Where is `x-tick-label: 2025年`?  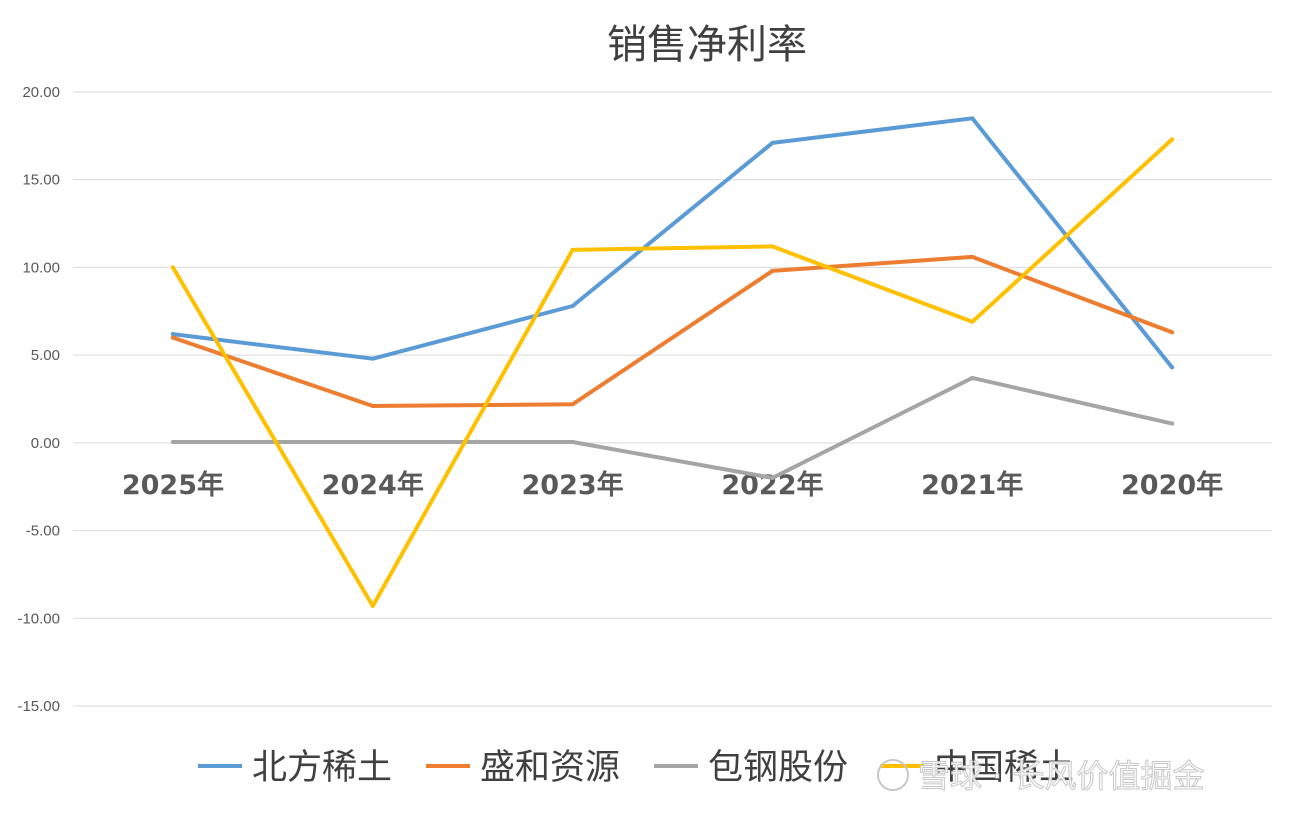 x-tick-label: 2025年 is located at coordinates (173, 485).